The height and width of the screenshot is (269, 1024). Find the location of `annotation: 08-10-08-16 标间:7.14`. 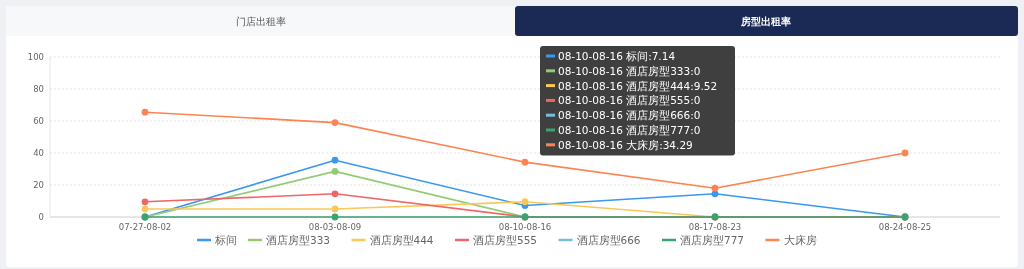

annotation: 08-10-08-16 标间:7.14 is located at coordinates (617, 56).